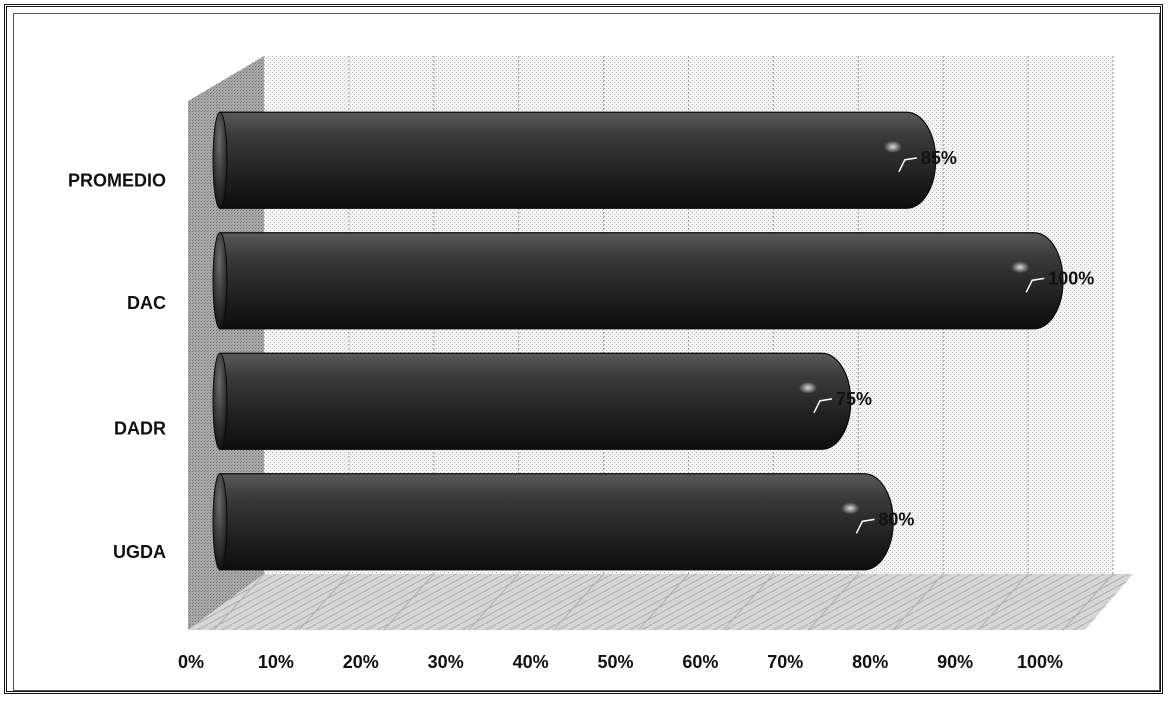 The width and height of the screenshot is (1171, 702). I want to click on floor, so click(660, 602).